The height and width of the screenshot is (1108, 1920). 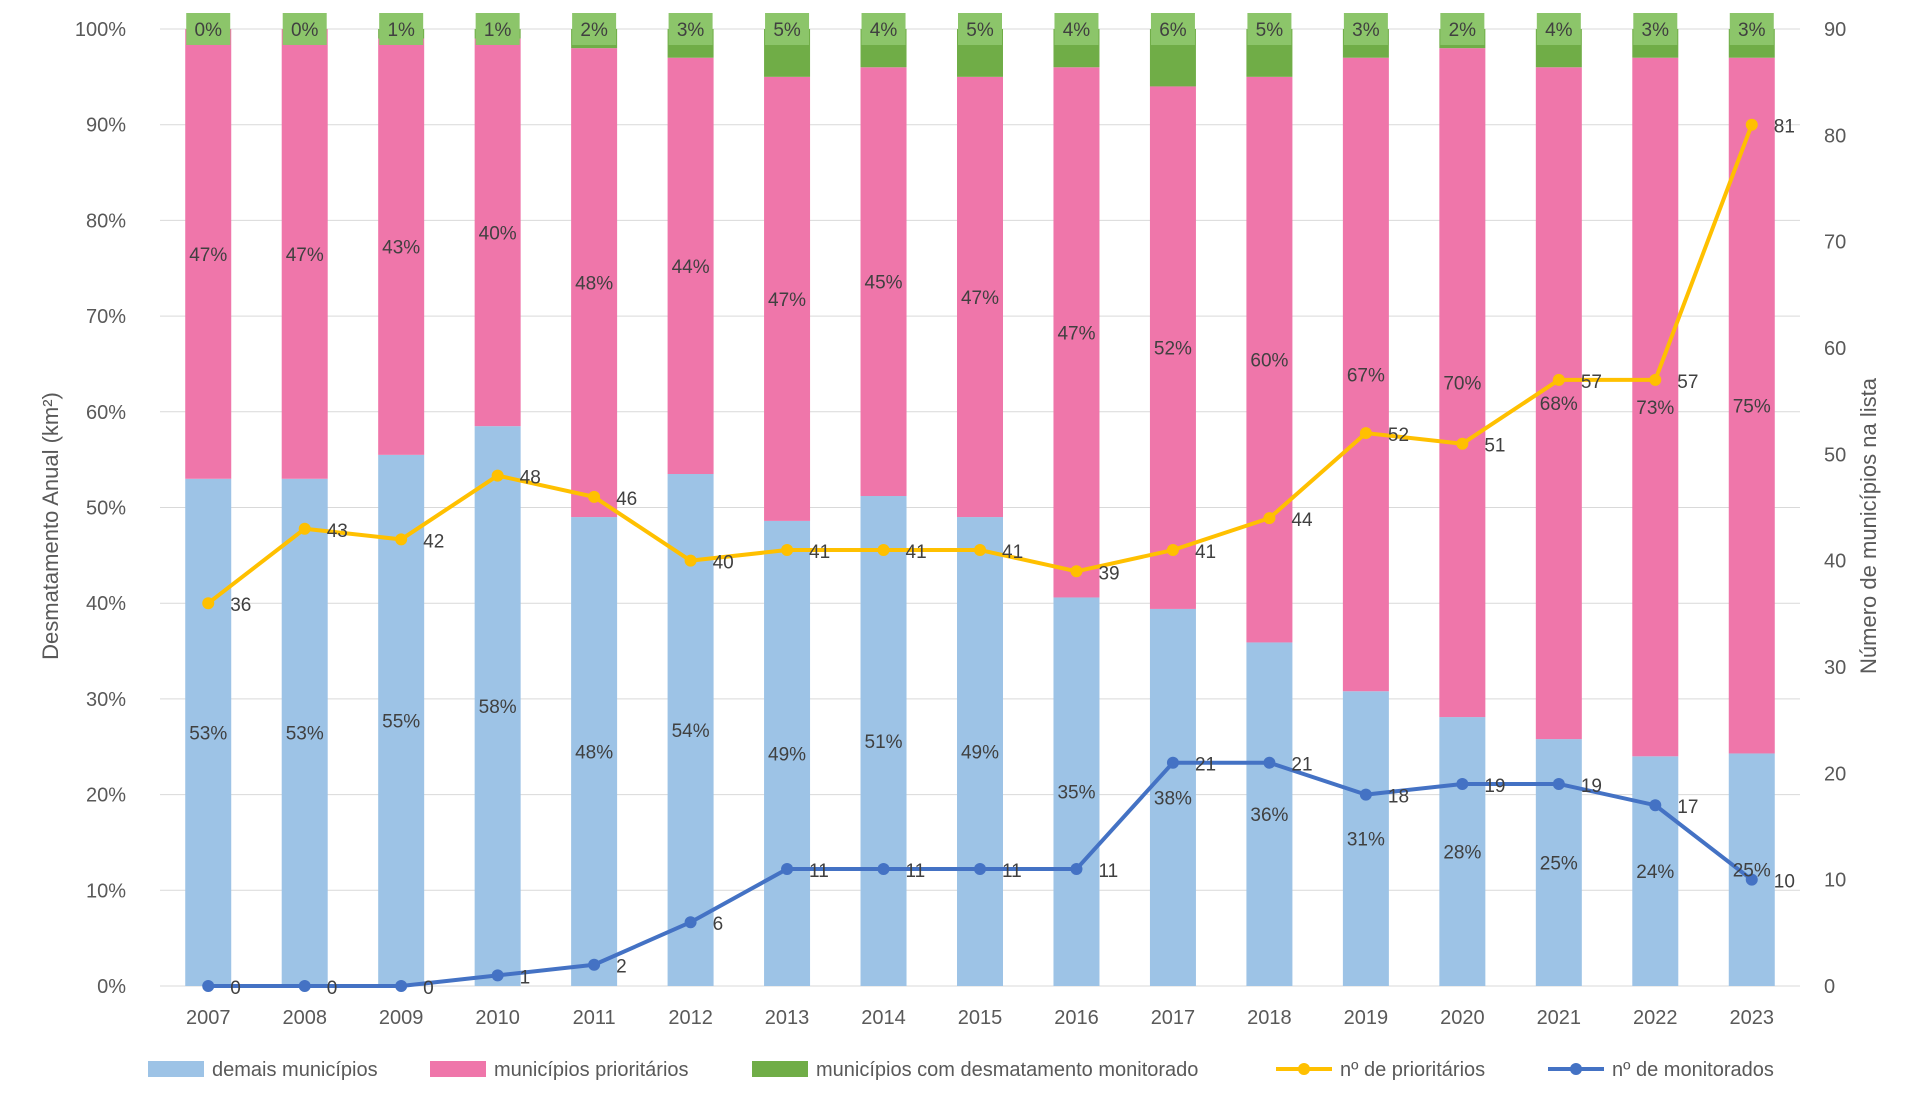 What do you see at coordinates (106, 796) in the screenshot?
I see `y-tick-label: 20%` at bounding box center [106, 796].